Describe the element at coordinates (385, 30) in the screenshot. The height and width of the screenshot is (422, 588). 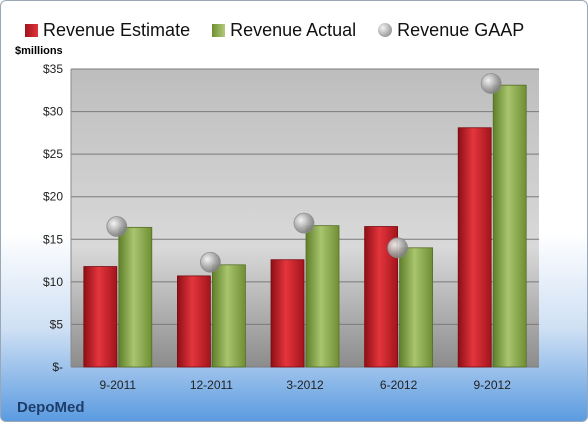
I see `legend-swatch-gaap` at that location.